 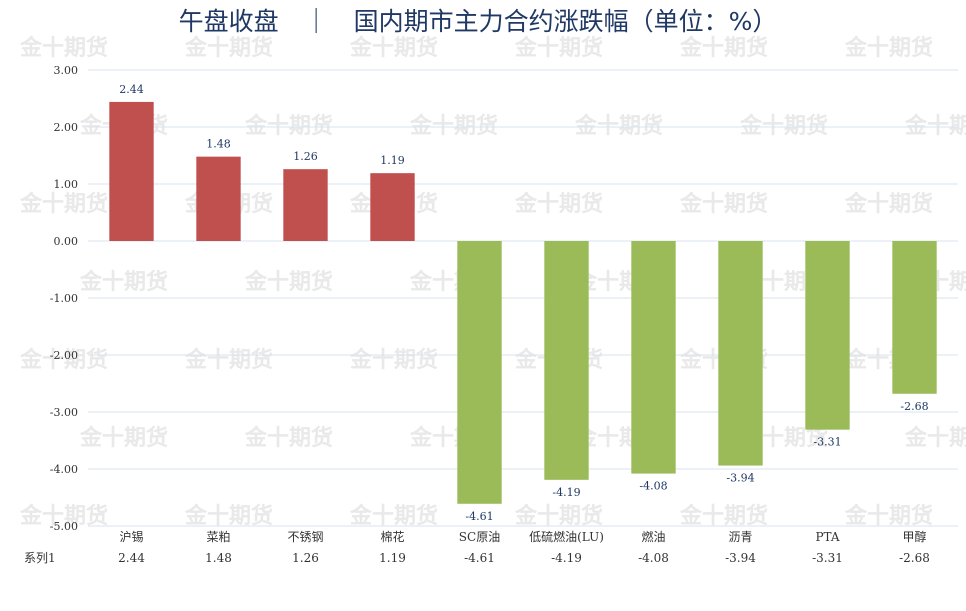 What do you see at coordinates (478, 21) in the screenshot?
I see `chart-title: 午盘收盘 ｜ 国内期市主力合约涨跌幅（单位：%）` at bounding box center [478, 21].